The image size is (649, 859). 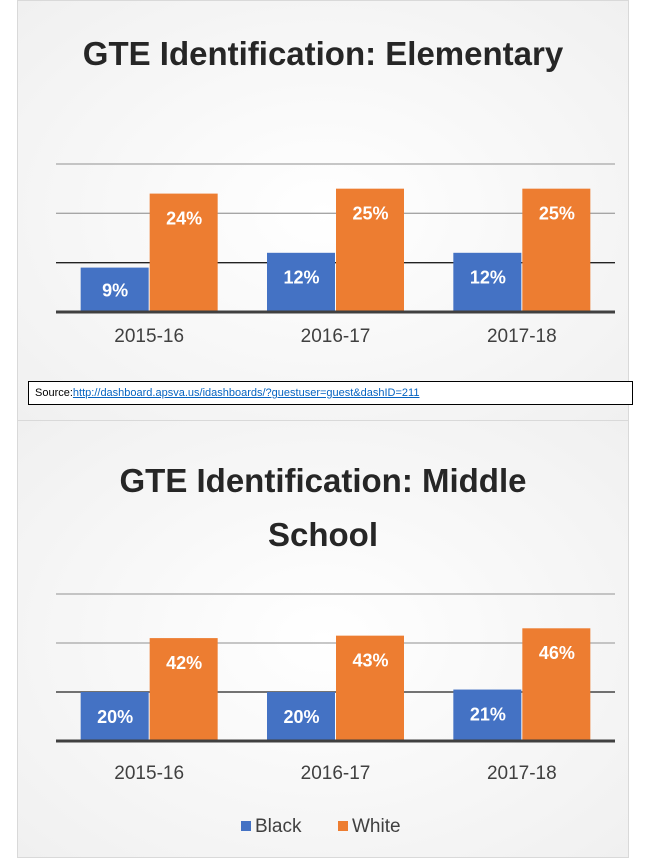 What do you see at coordinates (184, 218) in the screenshot?
I see `data-label: 24%` at bounding box center [184, 218].